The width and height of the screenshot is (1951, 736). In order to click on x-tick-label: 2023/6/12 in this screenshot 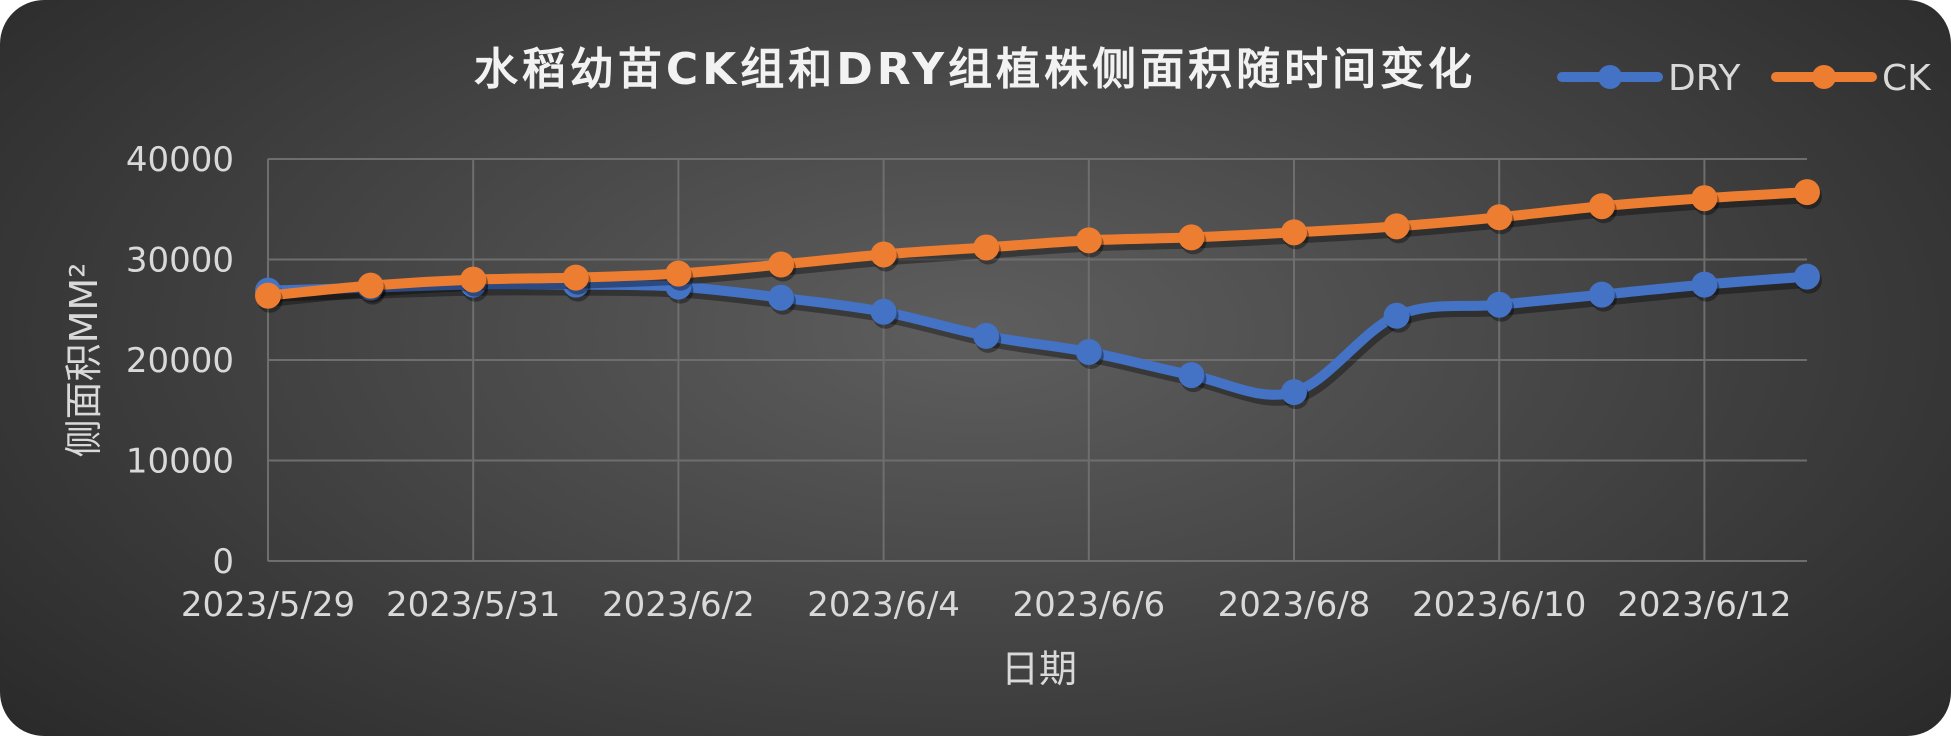, I will do `click(1704, 605)`.